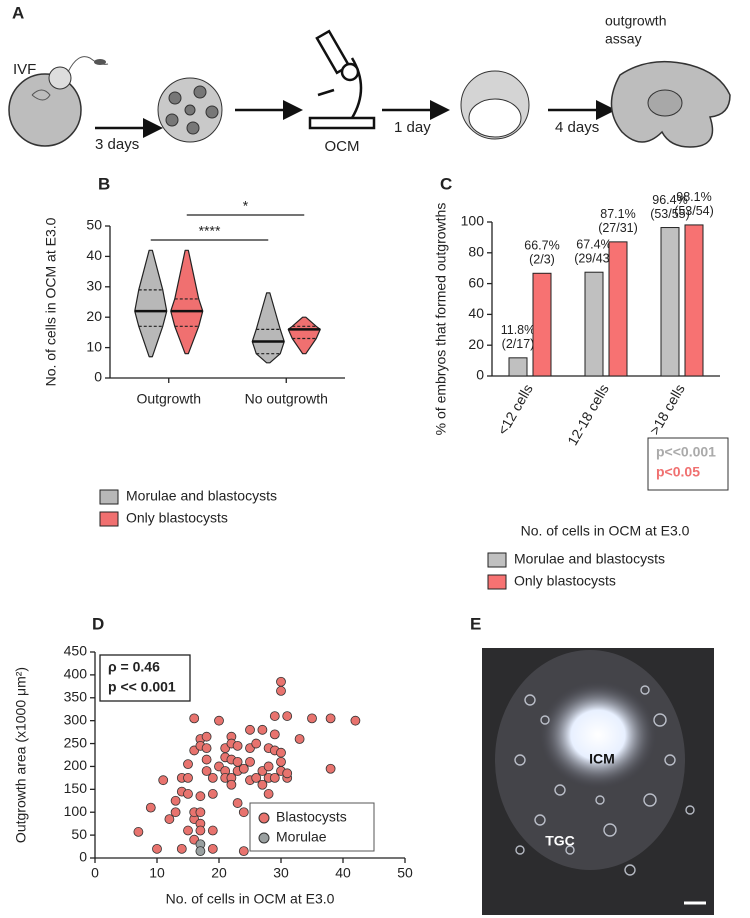 Image resolution: width=750 pixels, height=918 pixels. What do you see at coordinates (157, 873) in the screenshot?
I see `x-tick-label: 10` at bounding box center [157, 873].